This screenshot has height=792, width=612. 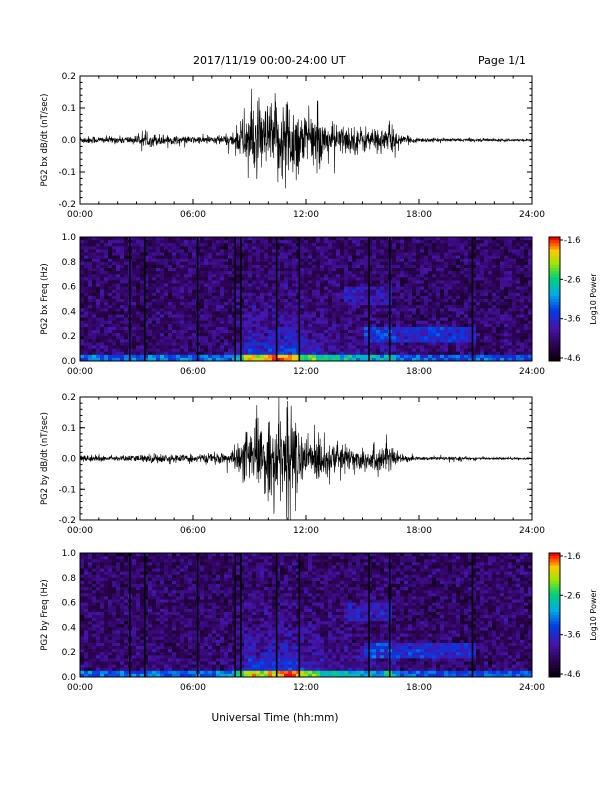 I want to click on spectrogram-image, so click(x=306, y=299).